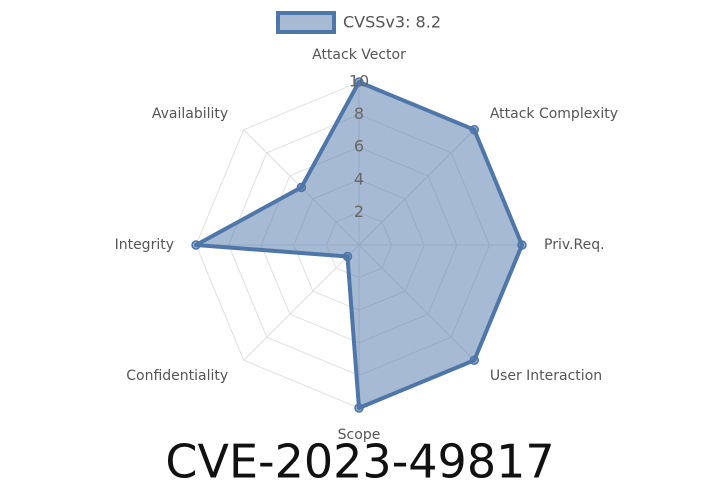 The width and height of the screenshot is (720, 504). Describe the element at coordinates (546, 376) in the screenshot. I see `axis-label: User Interaction` at that location.